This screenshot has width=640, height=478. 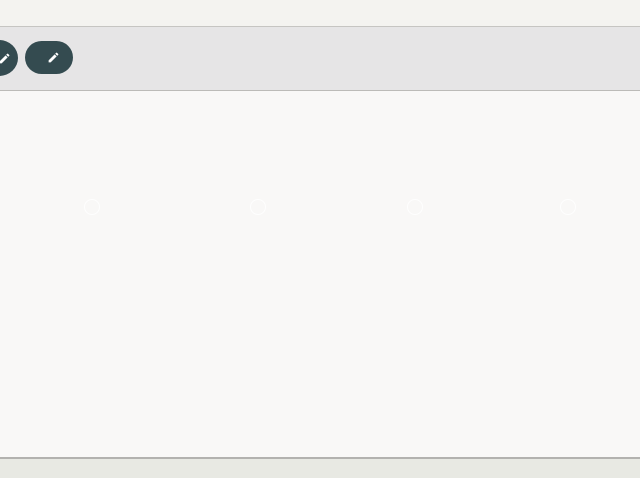 I want to click on desk-bezel-strip, so click(x=320, y=468).